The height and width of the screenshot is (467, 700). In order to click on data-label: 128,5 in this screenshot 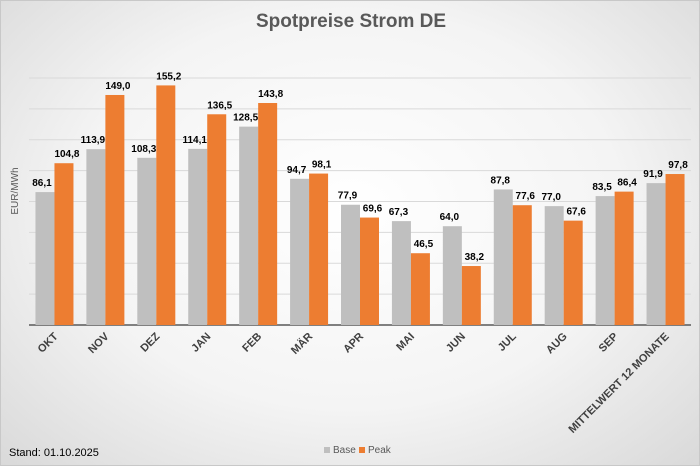, I will do `click(245, 118)`.